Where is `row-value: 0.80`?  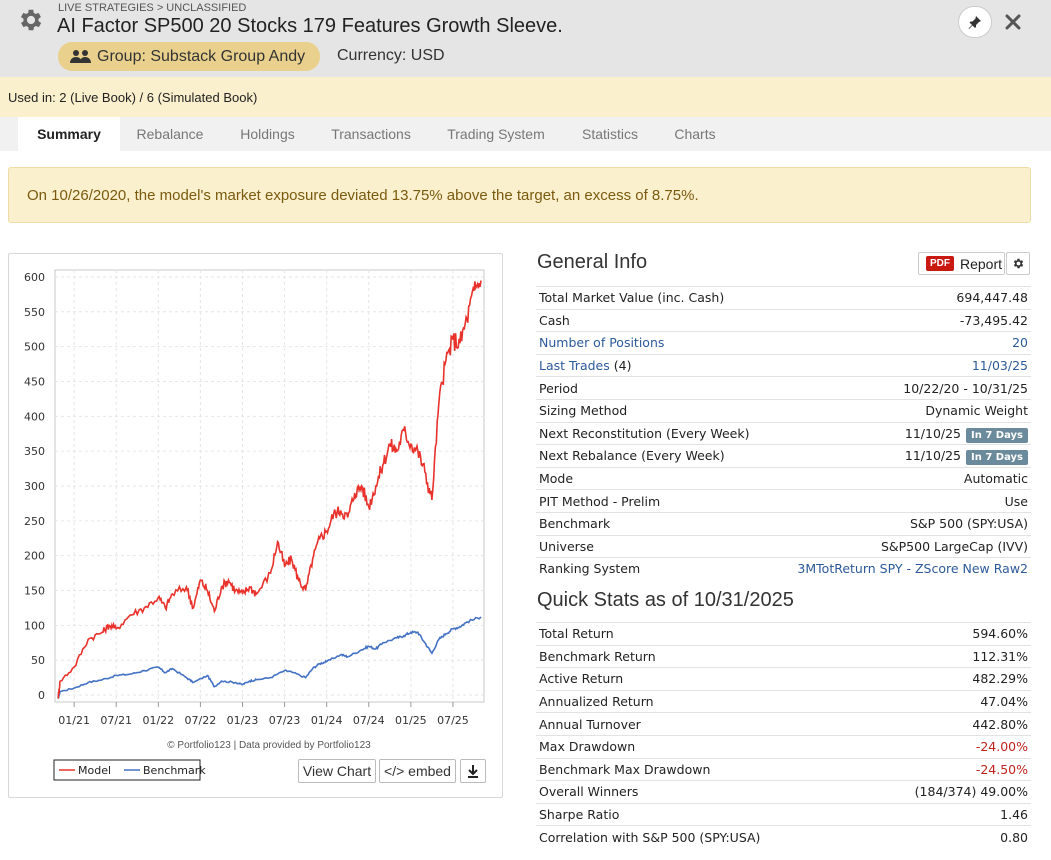 row-value: 0.80 is located at coordinates (1014, 837).